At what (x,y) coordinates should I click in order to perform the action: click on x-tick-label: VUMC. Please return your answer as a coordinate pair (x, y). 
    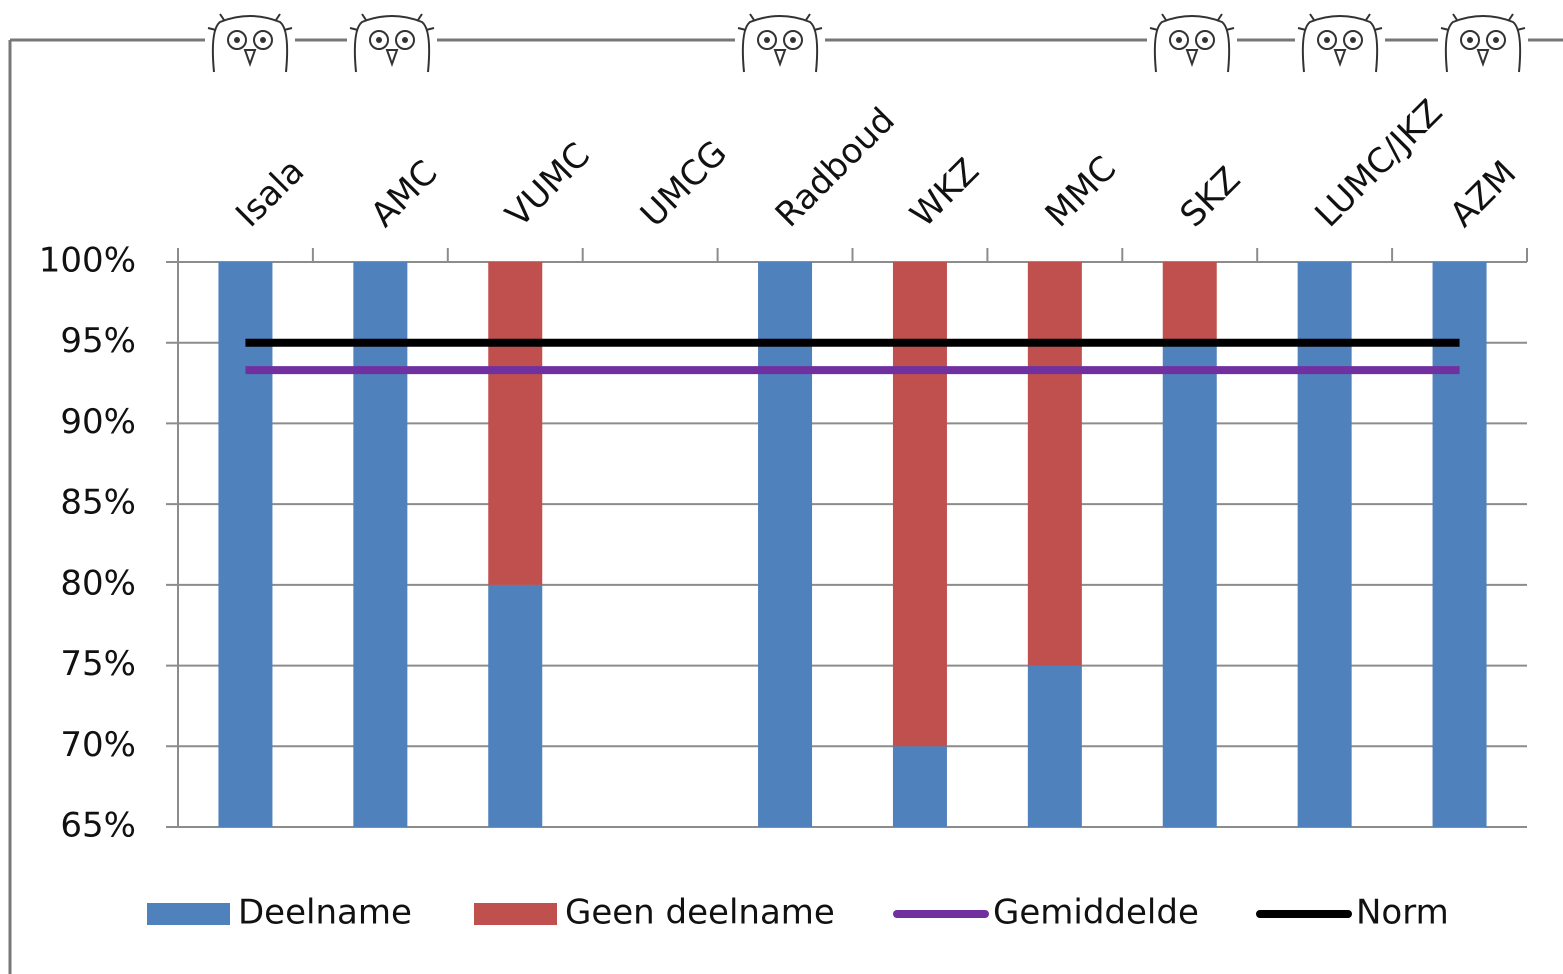
    Looking at the image, I should click on (548, 185).